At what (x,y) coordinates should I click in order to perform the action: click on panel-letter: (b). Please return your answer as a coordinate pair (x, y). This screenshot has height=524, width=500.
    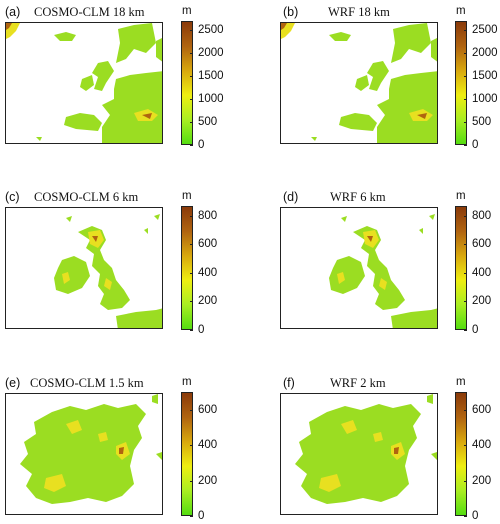
    Looking at the image, I should click on (291, 12).